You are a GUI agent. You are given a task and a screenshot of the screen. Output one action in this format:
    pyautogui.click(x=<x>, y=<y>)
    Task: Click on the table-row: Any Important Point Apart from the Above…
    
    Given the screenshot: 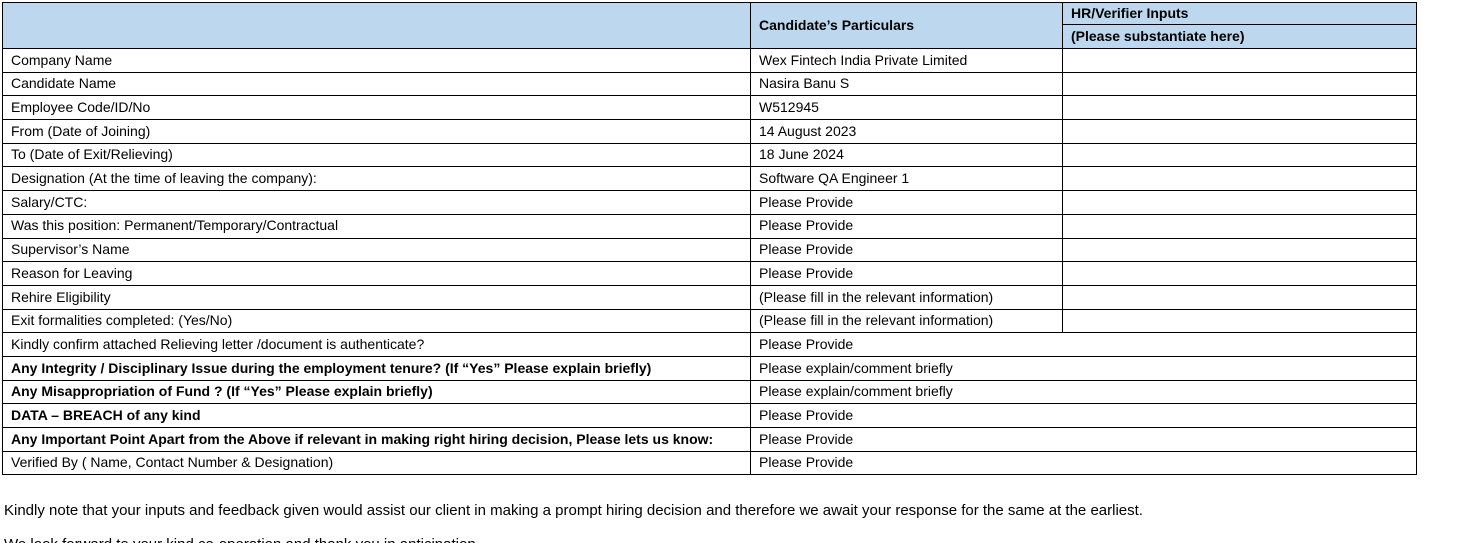 What is the action you would take?
    pyautogui.click(x=709, y=439)
    